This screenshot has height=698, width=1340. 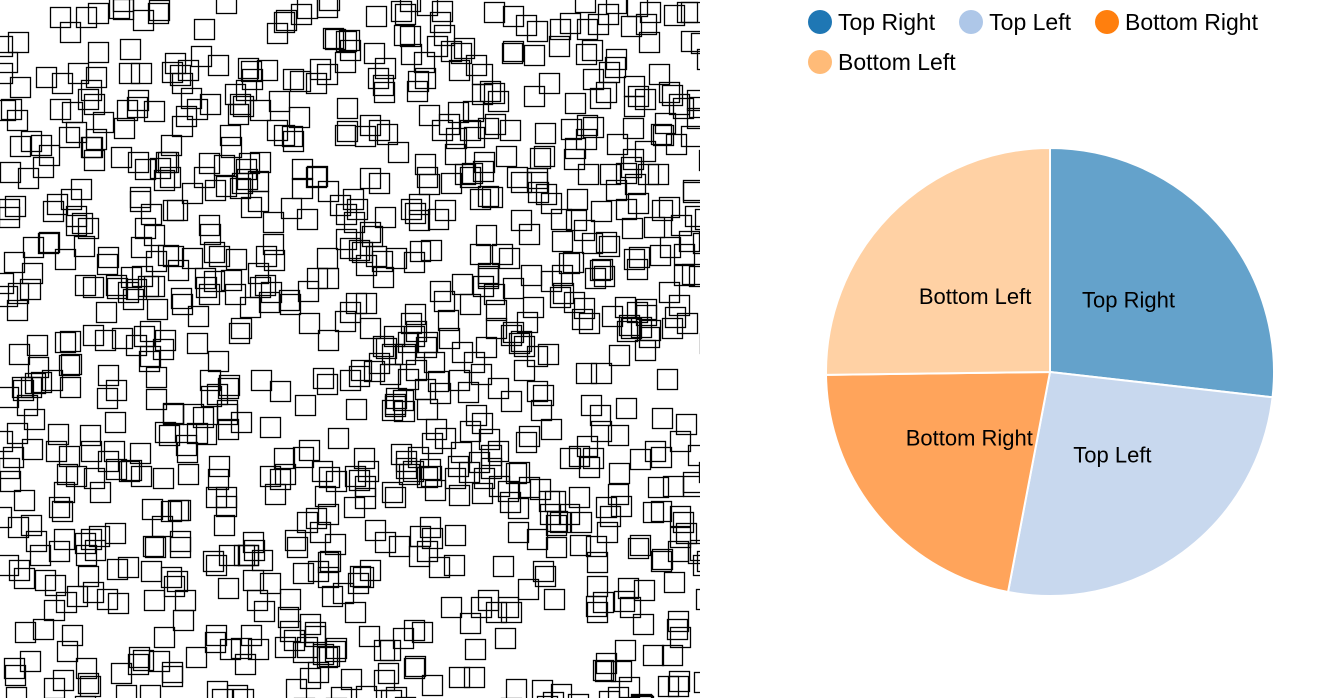 I want to click on pie-slice-bottom-right, so click(x=938, y=482).